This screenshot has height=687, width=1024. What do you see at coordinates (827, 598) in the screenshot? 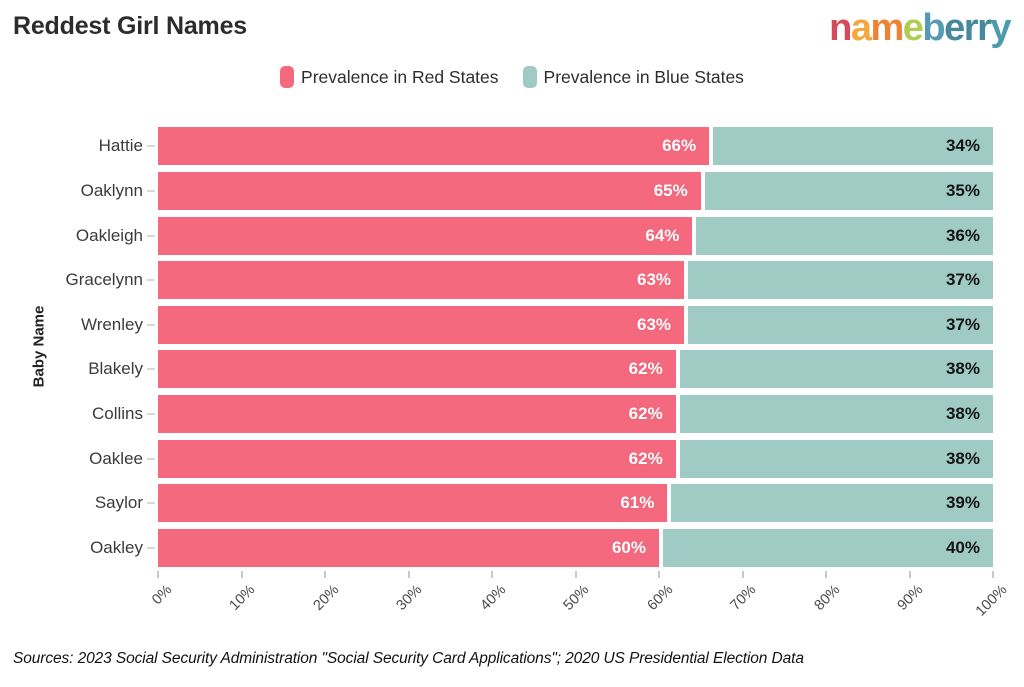
I see `x-tick-label: 80%` at bounding box center [827, 598].